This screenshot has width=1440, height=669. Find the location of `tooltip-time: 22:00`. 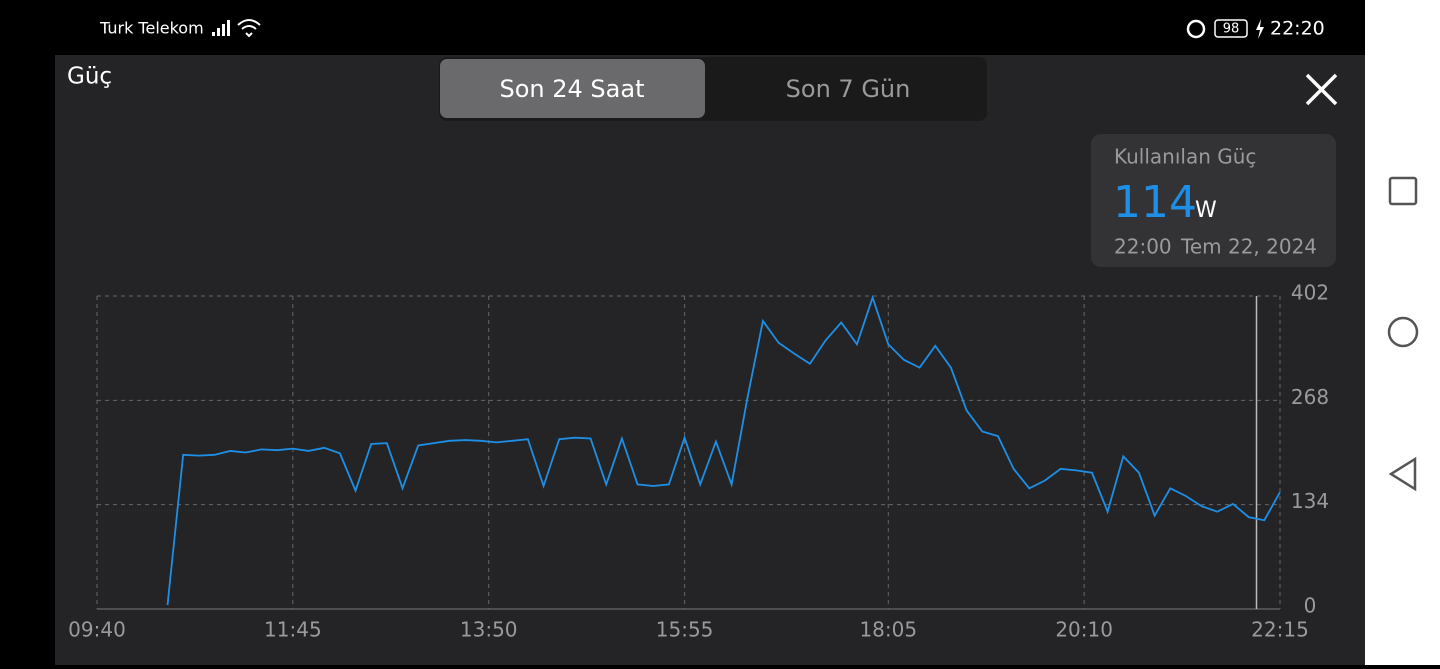

tooltip-time: 22:00 is located at coordinates (1143, 247).